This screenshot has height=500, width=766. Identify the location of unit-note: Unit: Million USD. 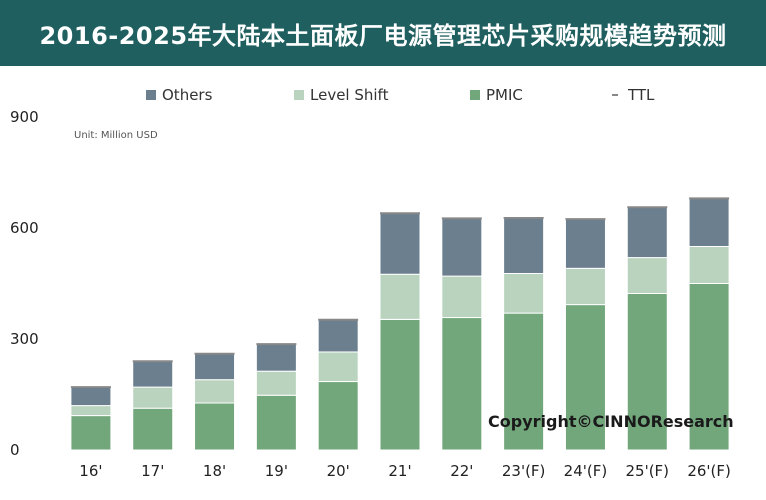
(116, 135).